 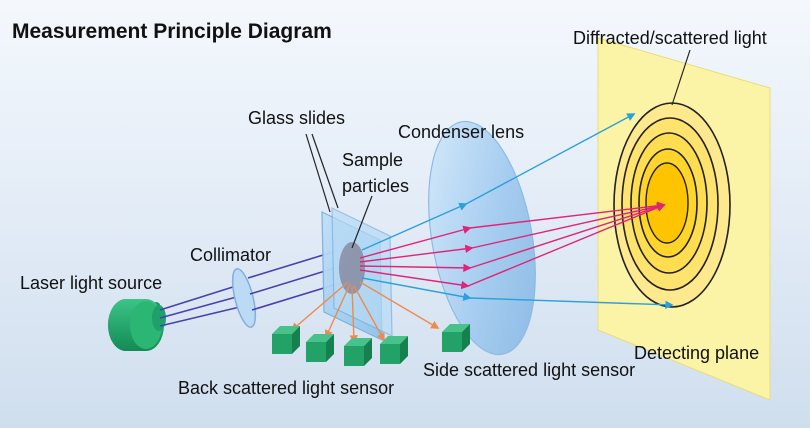 What do you see at coordinates (672, 205) in the screenshot?
I see `diffraction-rings` at bounding box center [672, 205].